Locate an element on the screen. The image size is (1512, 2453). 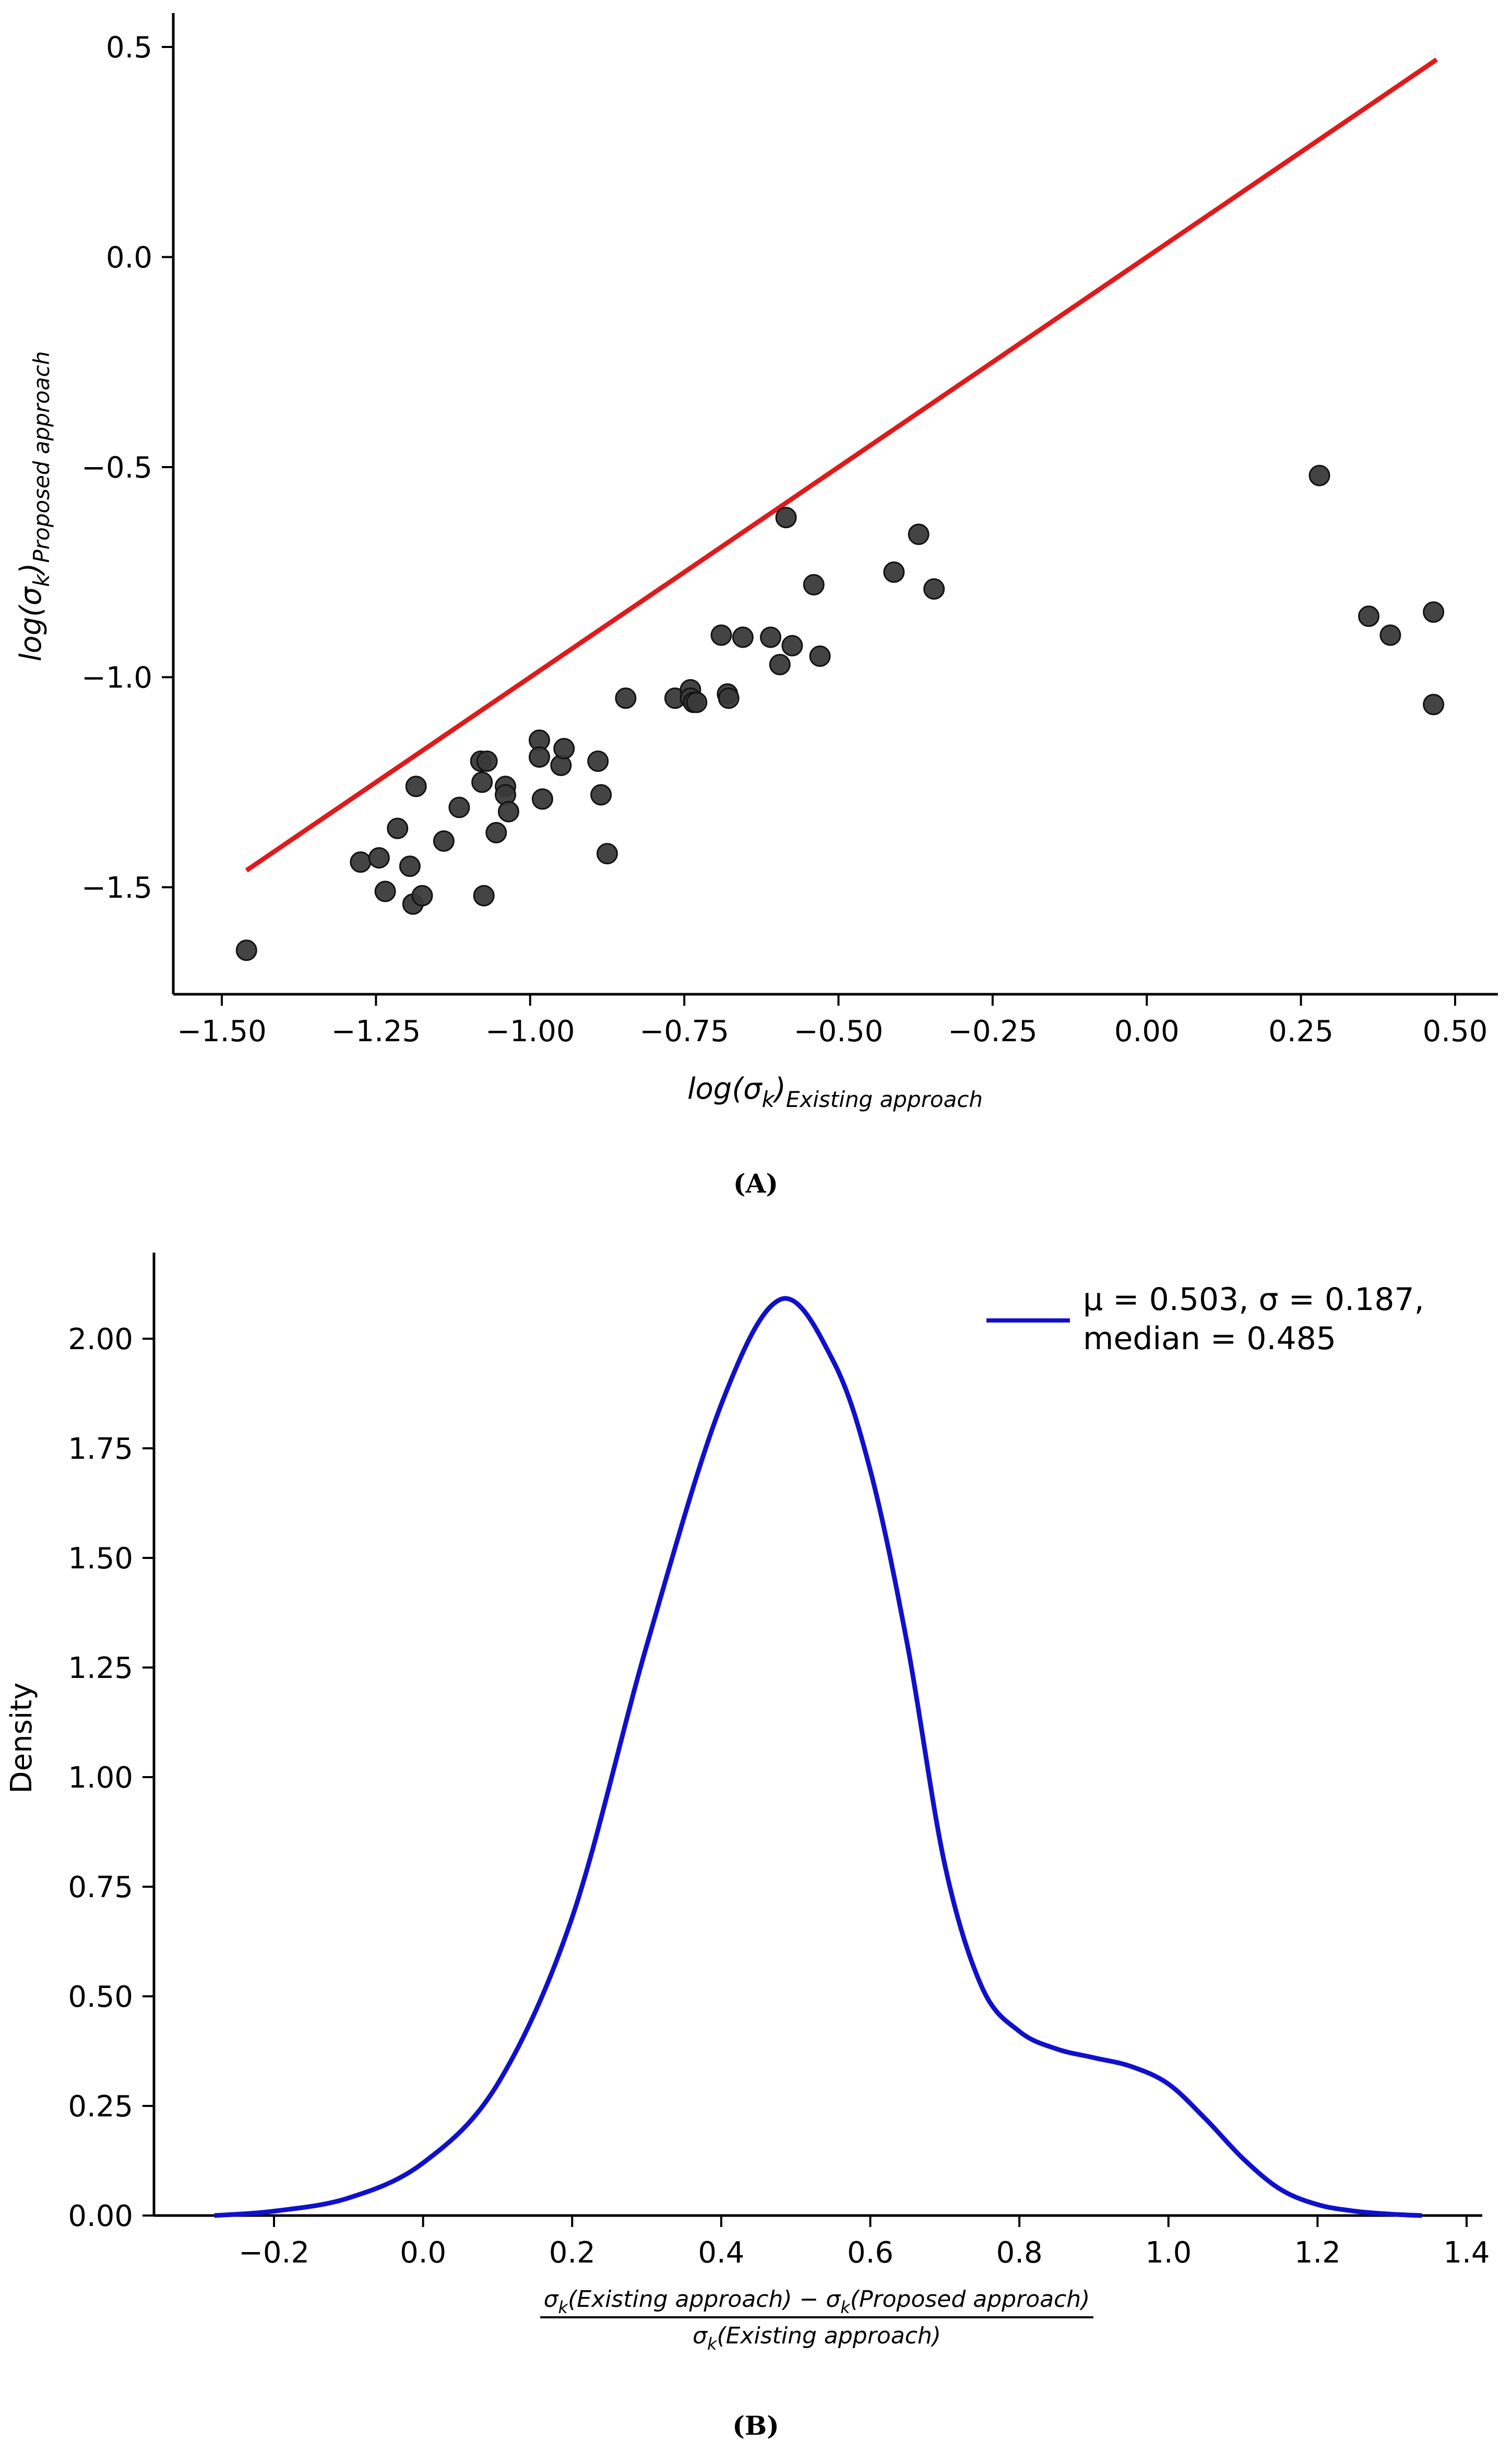
y-tick-label: 2.00 is located at coordinates (101, 1339).